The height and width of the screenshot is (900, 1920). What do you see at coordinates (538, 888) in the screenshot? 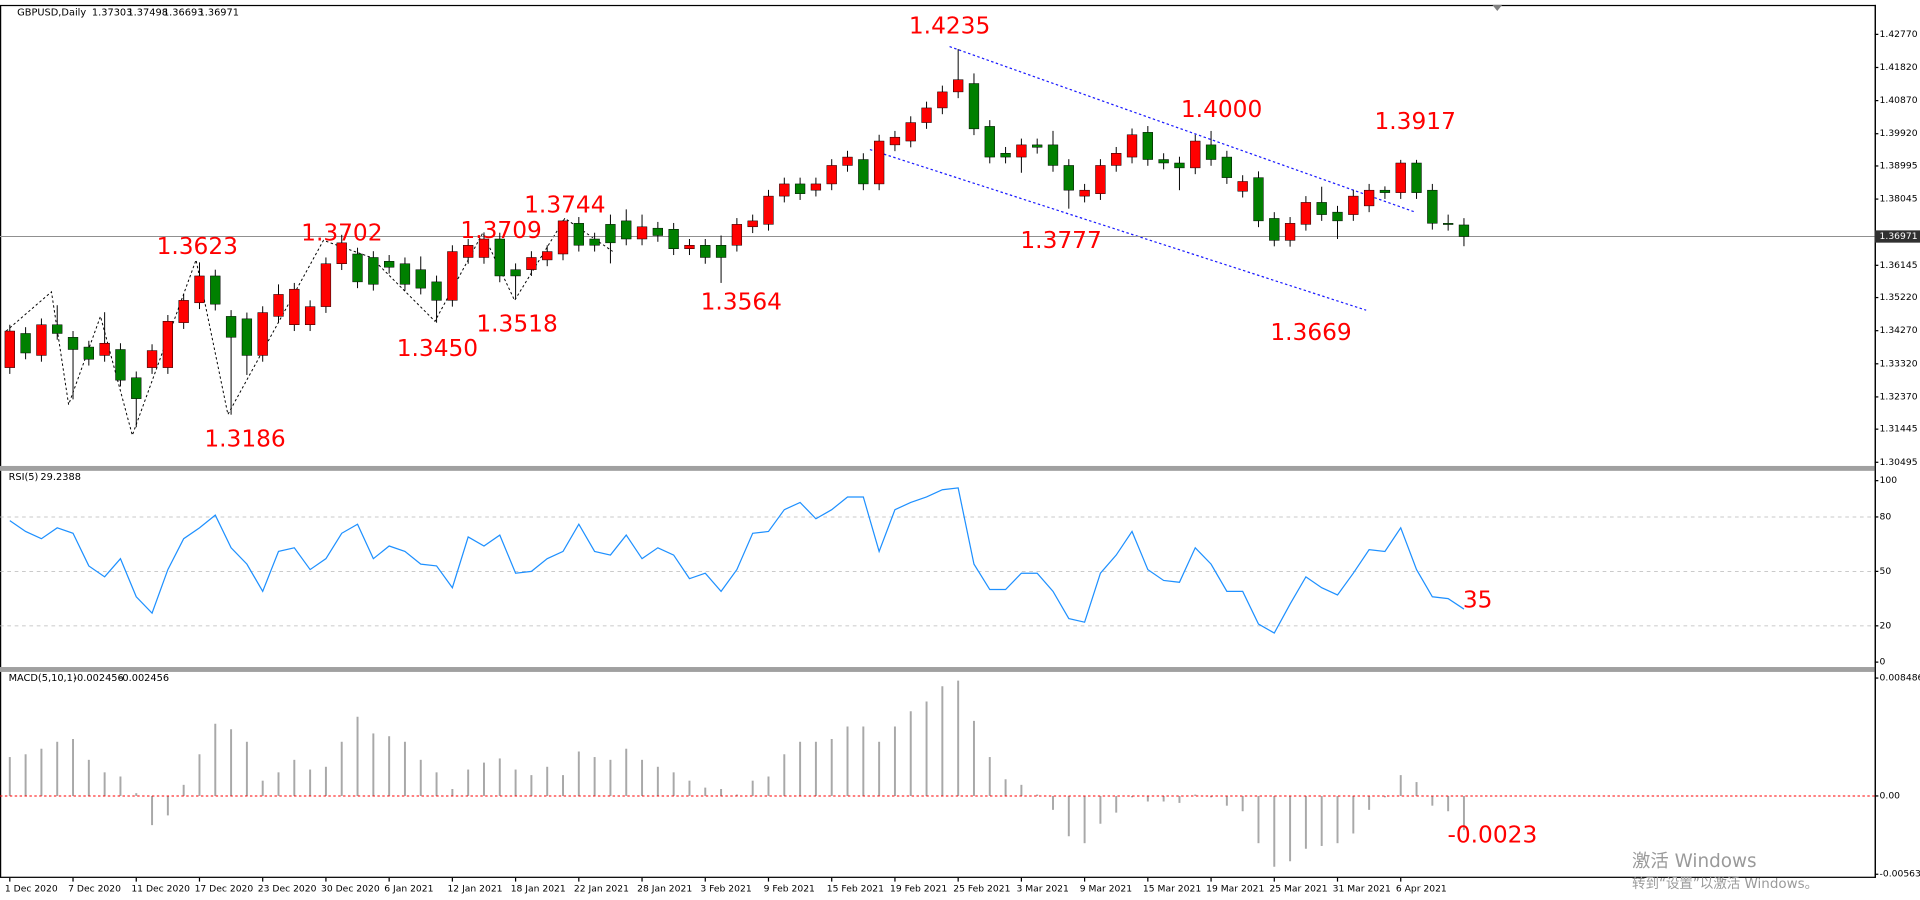
I see `x-tick-label: 18 Jan 2021` at bounding box center [538, 888].